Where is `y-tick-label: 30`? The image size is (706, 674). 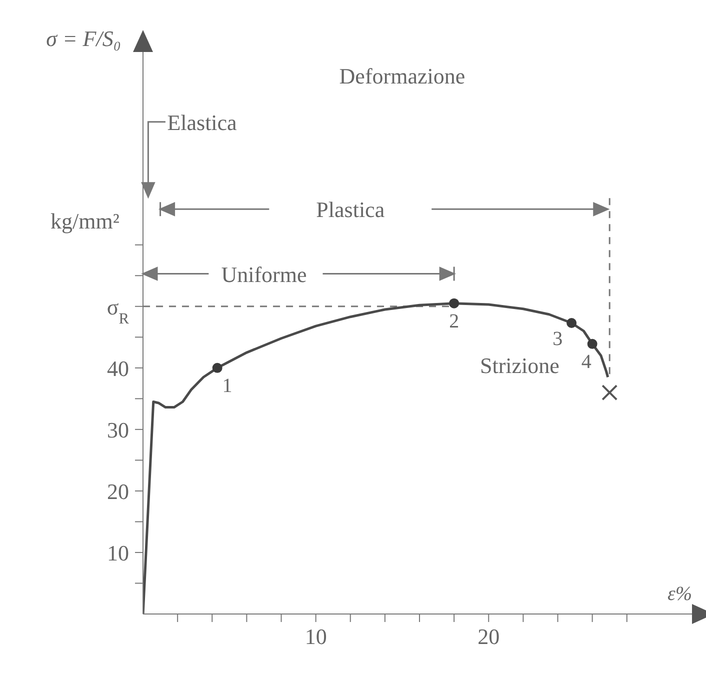 y-tick-label: 30 is located at coordinates (118, 429).